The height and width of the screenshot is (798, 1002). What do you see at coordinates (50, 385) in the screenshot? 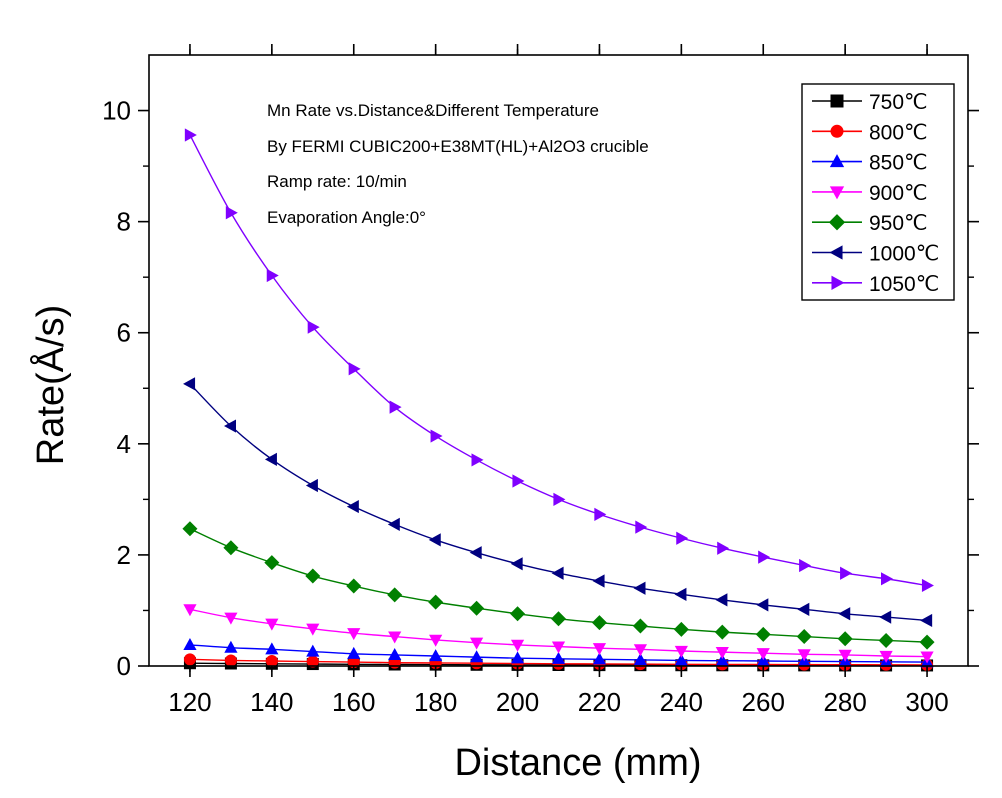
I see `y-axis-title: Rate(Å/s)` at bounding box center [50, 385].